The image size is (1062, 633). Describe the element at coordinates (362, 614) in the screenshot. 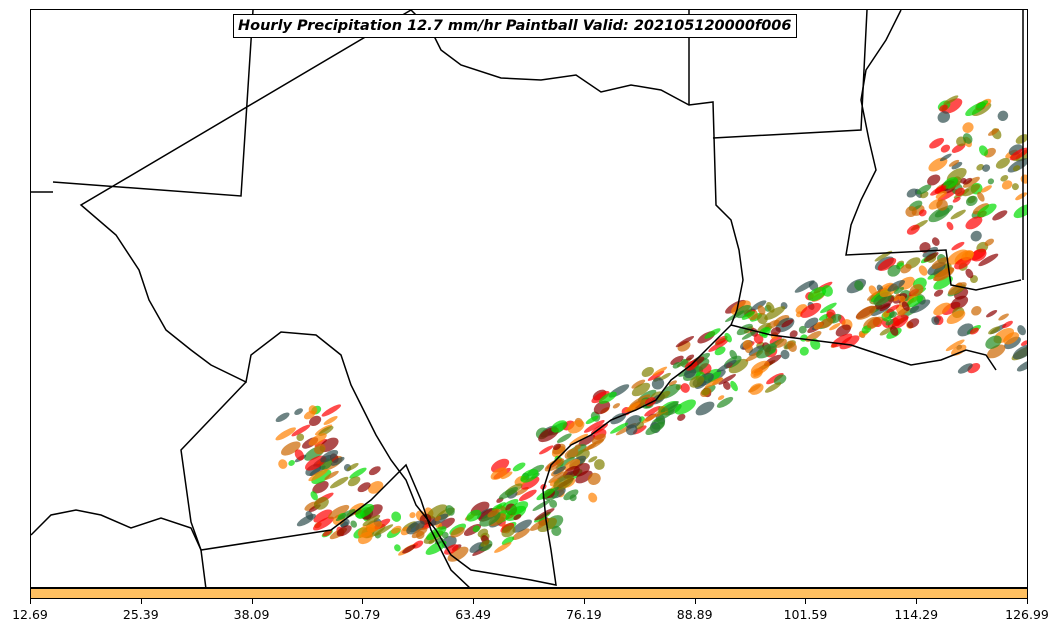

I see `colorbar-tick-label: 50.79` at that location.